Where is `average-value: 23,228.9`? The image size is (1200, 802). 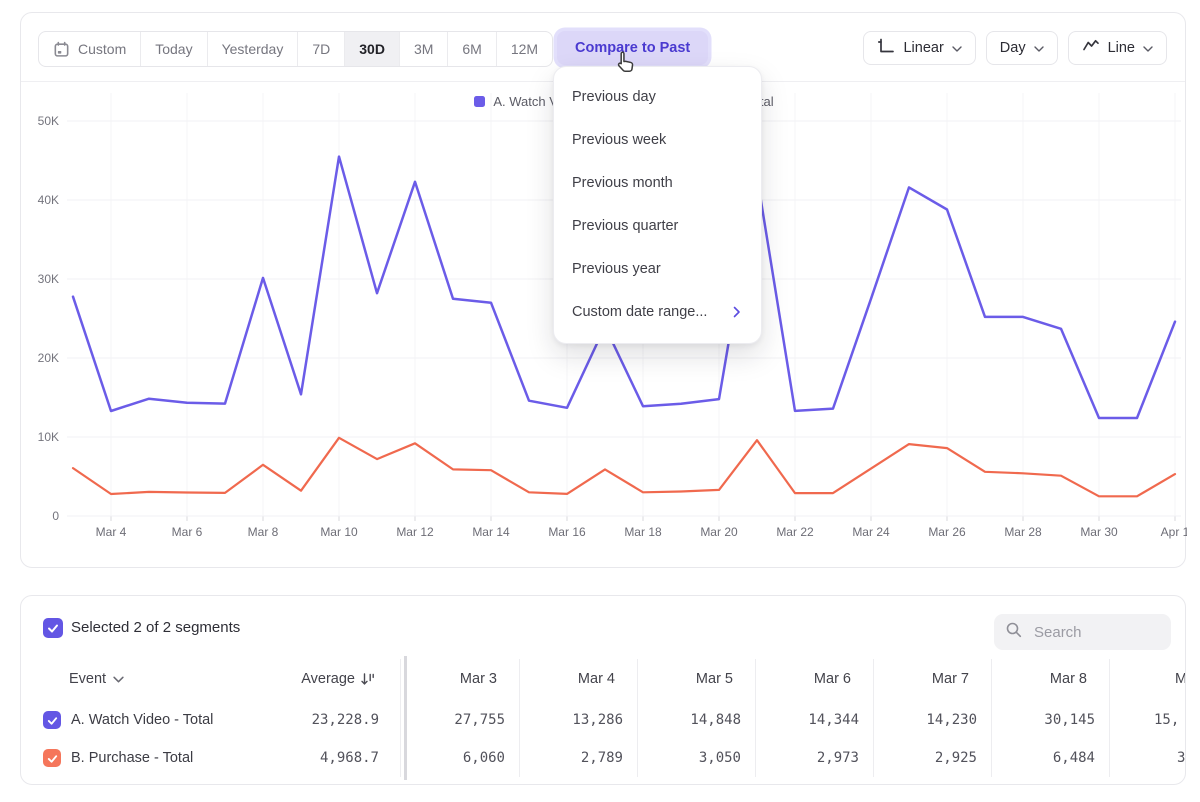 average-value: 23,228.9 is located at coordinates (345, 720).